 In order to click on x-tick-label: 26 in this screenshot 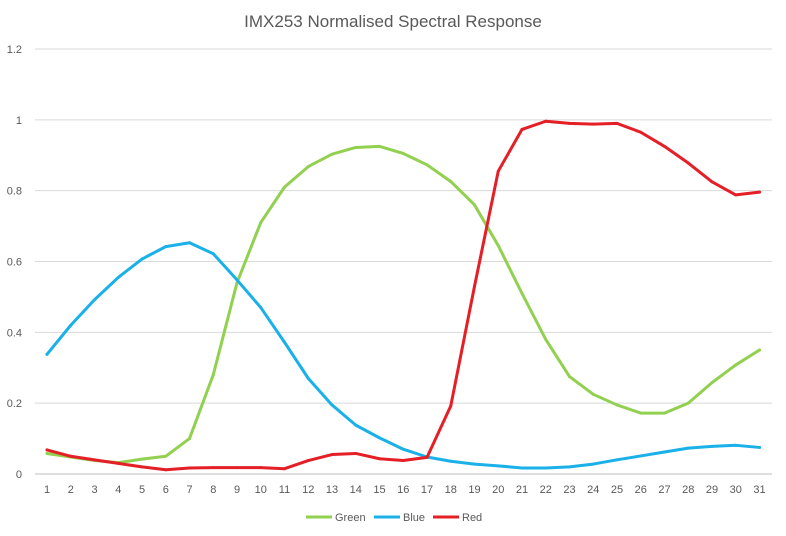, I will do `click(641, 490)`.